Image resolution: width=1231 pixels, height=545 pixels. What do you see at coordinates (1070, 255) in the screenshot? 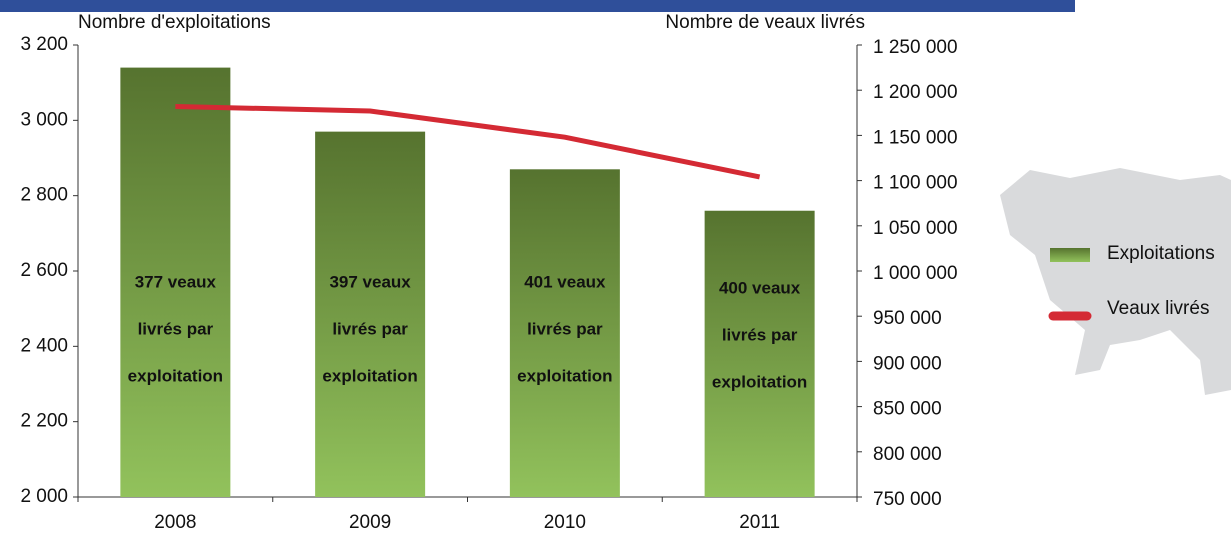
I see `legend-swatch` at bounding box center [1070, 255].